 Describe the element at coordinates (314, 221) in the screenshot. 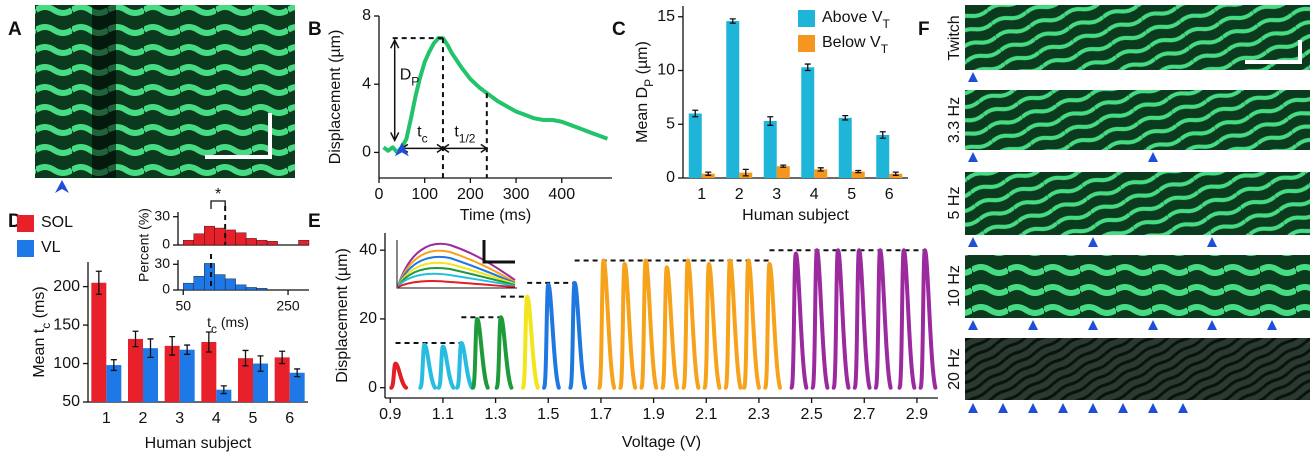

I see `panel-label: E` at that location.